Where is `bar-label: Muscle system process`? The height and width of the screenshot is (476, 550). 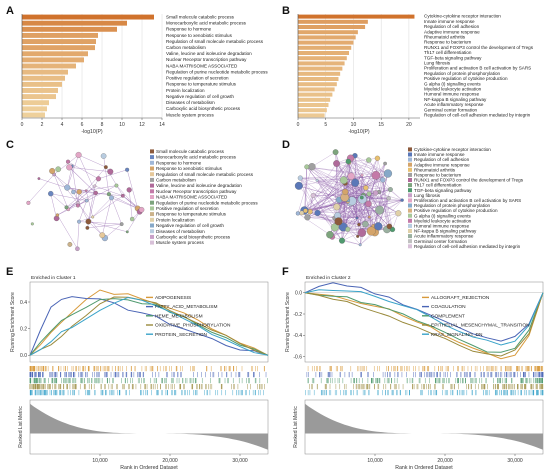
bar-label: Muscle system process is located at coordinates (190, 114).